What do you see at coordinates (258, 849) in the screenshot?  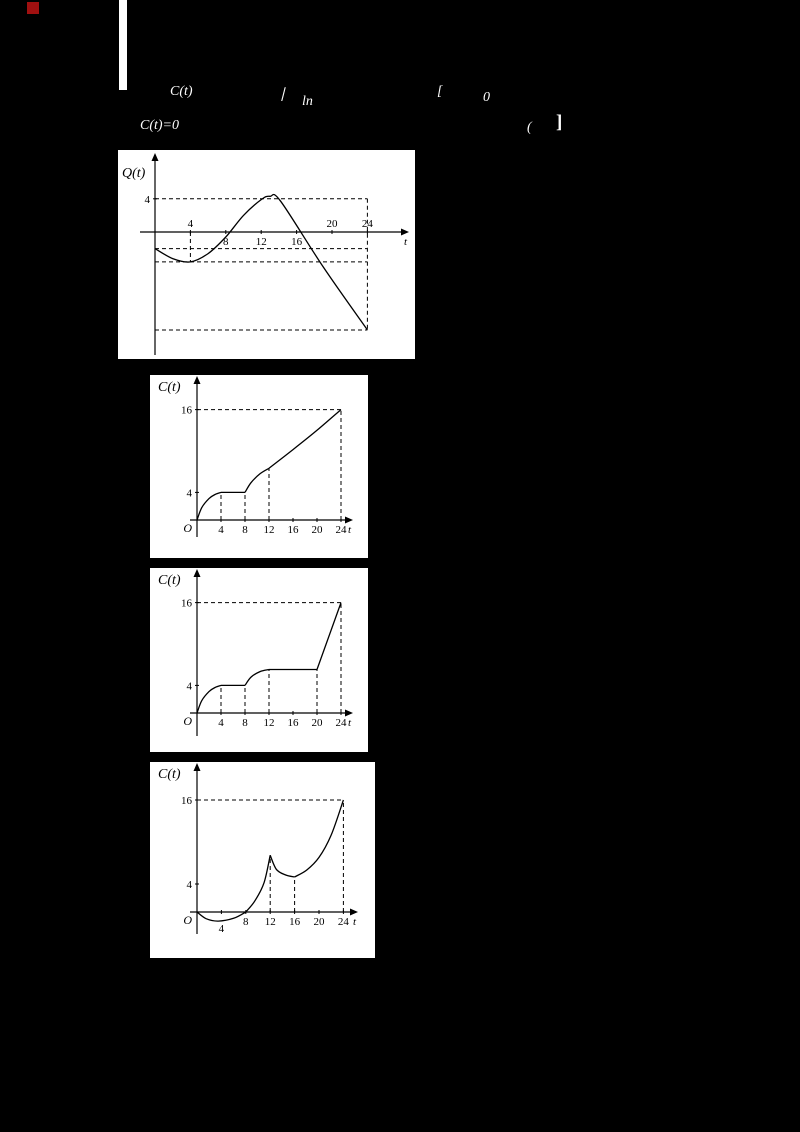 I see `ct-function-chart-c: 4 8 12 16 20 24 4 16 O t C(t)` at bounding box center [258, 849].